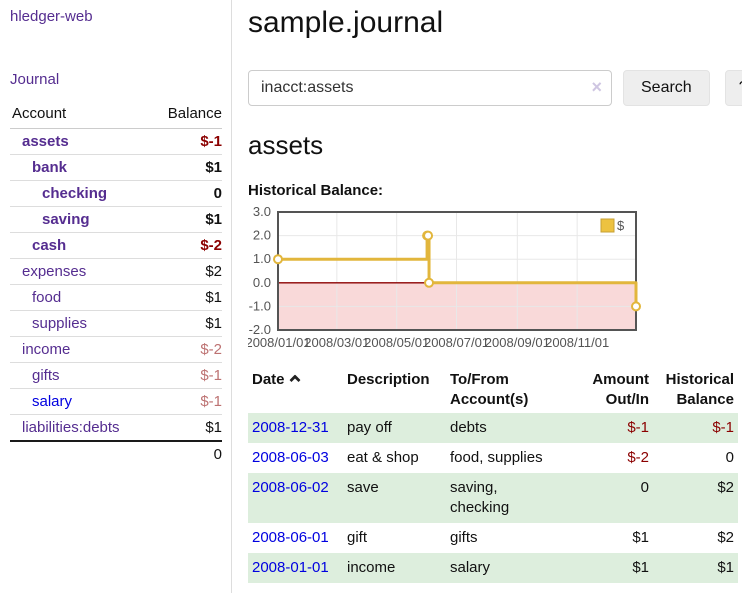 The height and width of the screenshot is (593, 742). Describe the element at coordinates (470, 567) in the screenshot. I see `transaction-accounts: salary` at that location.